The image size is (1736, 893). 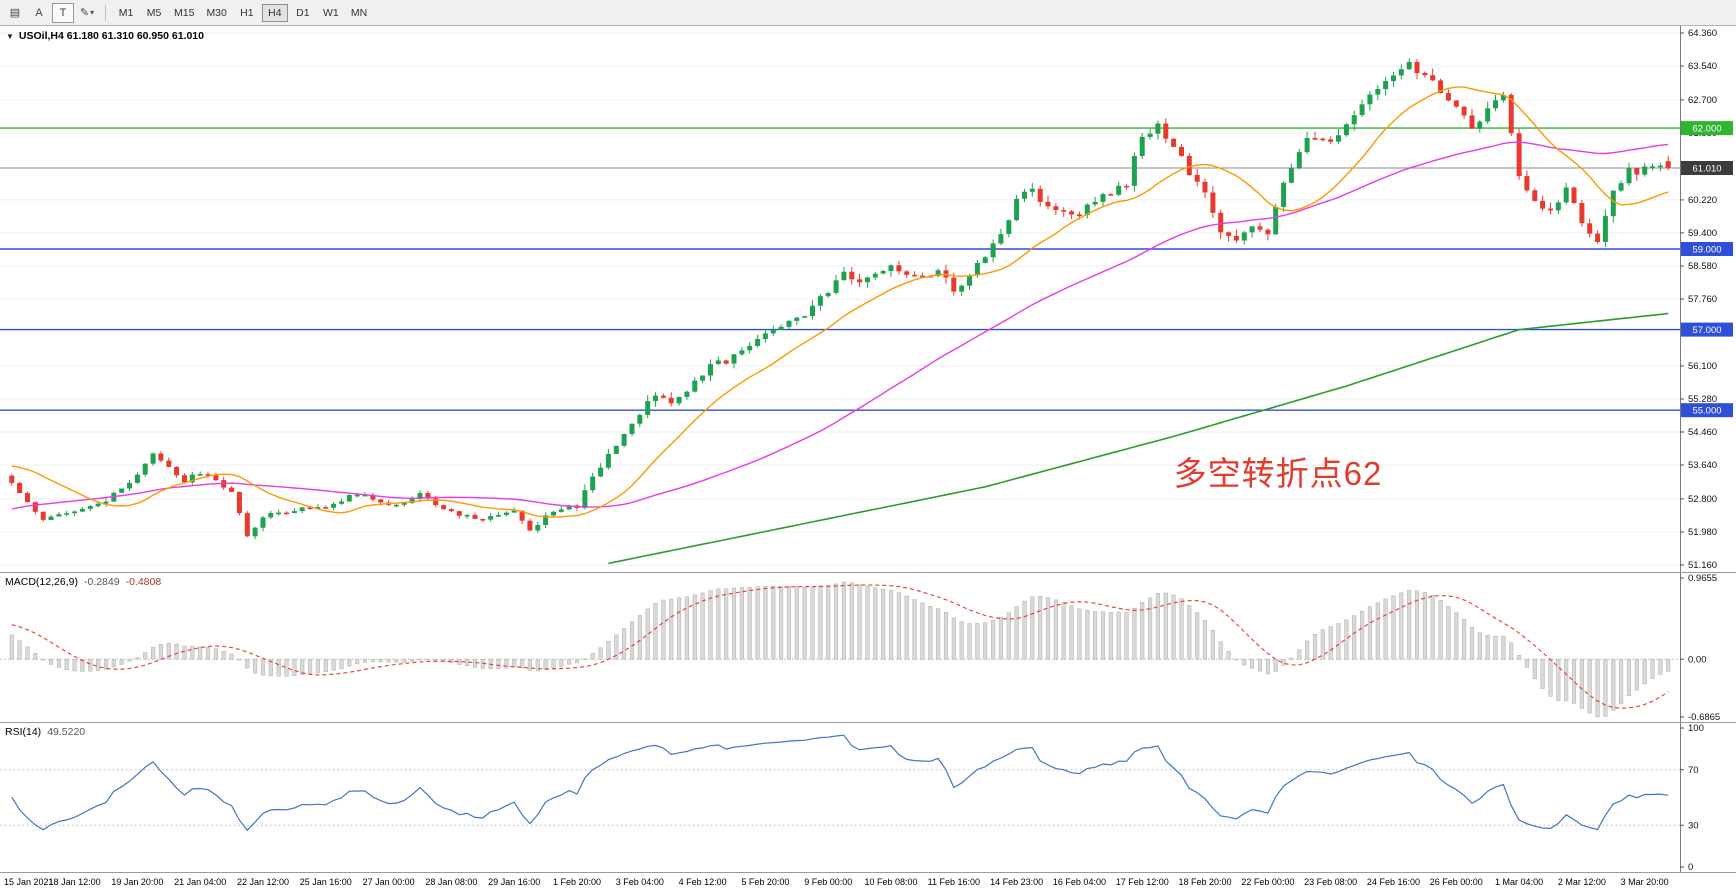 I want to click on timeframe-m30-button: M30, so click(x=216, y=13).